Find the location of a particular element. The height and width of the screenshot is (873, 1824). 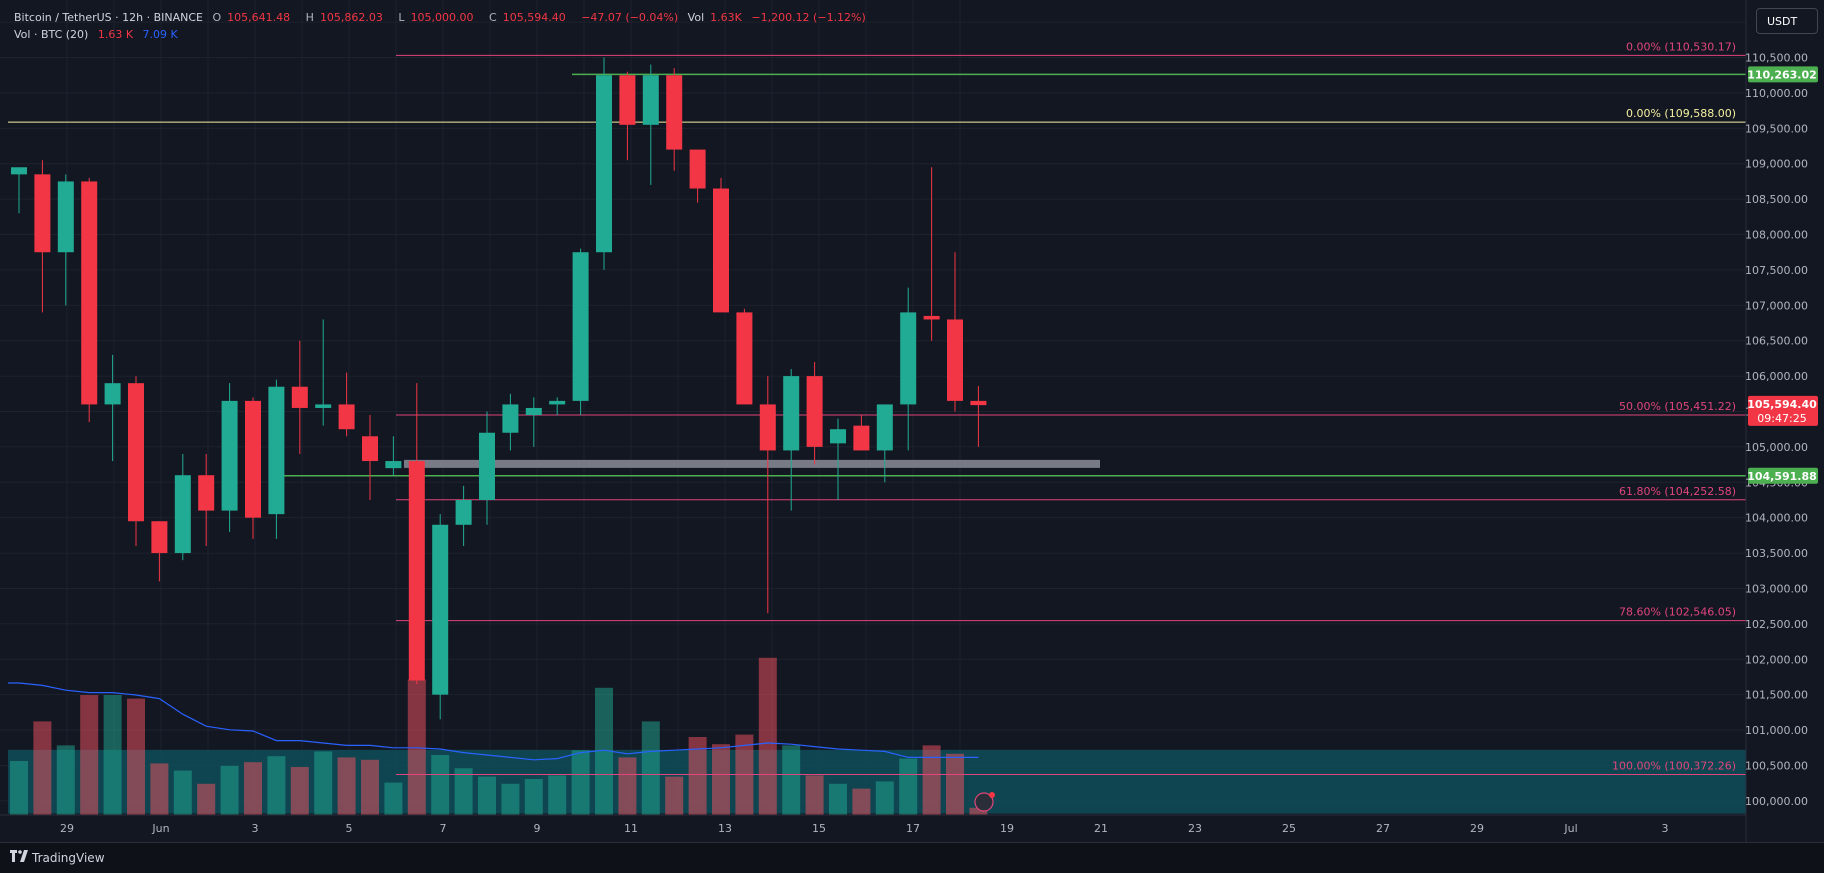

price-tick-label: 106,000.00 is located at coordinates (1776, 376).